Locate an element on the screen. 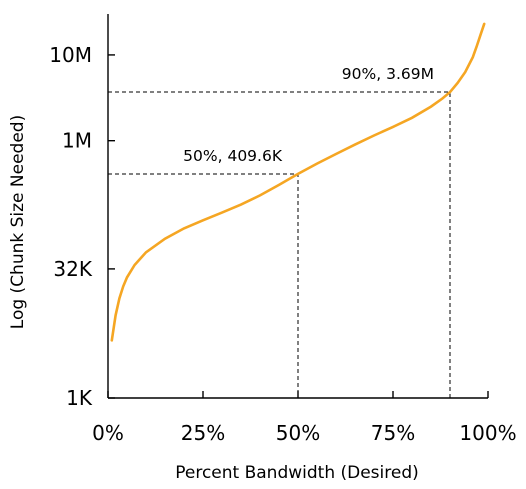 This screenshot has width=526, height=489. y-tick-label: 10M is located at coordinates (70, 55).